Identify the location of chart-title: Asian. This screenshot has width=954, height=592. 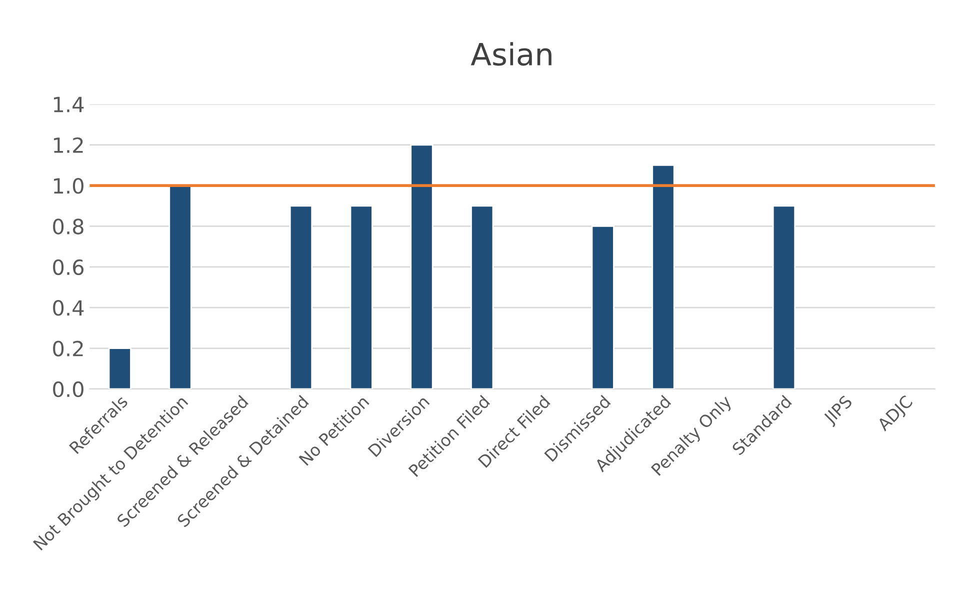
(511, 54).